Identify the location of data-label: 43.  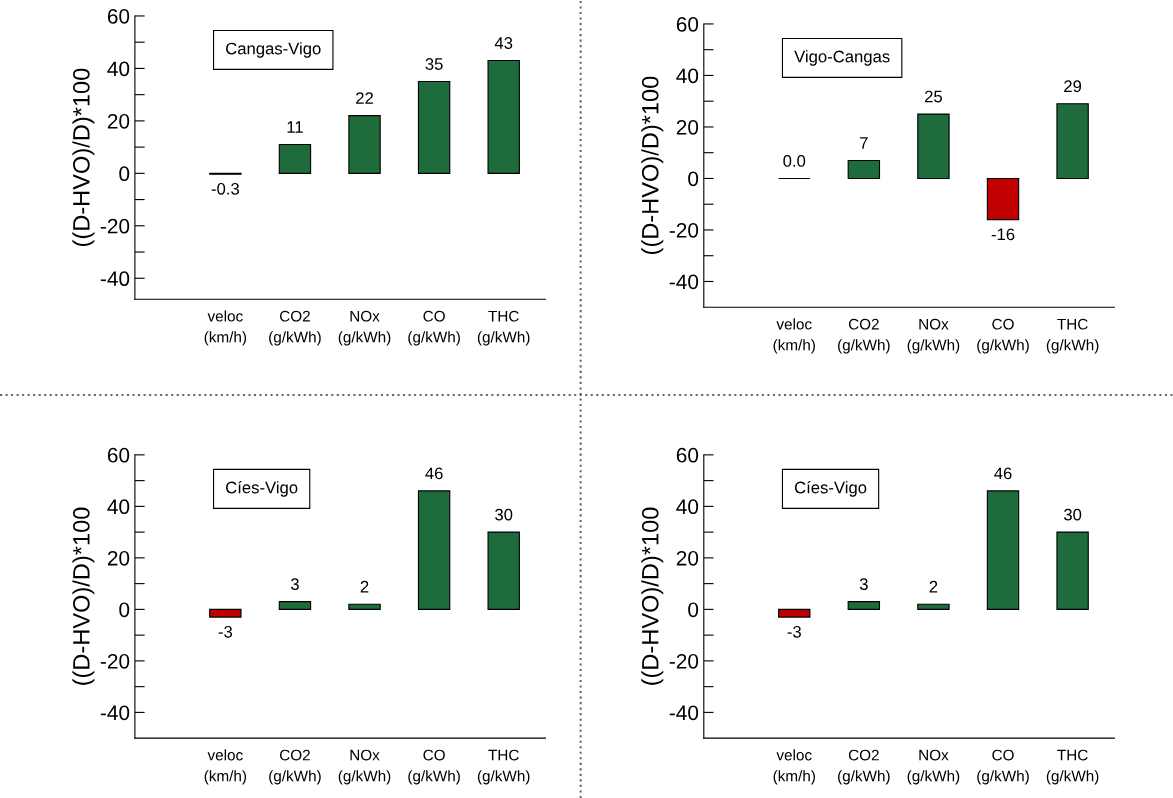
(503, 43).